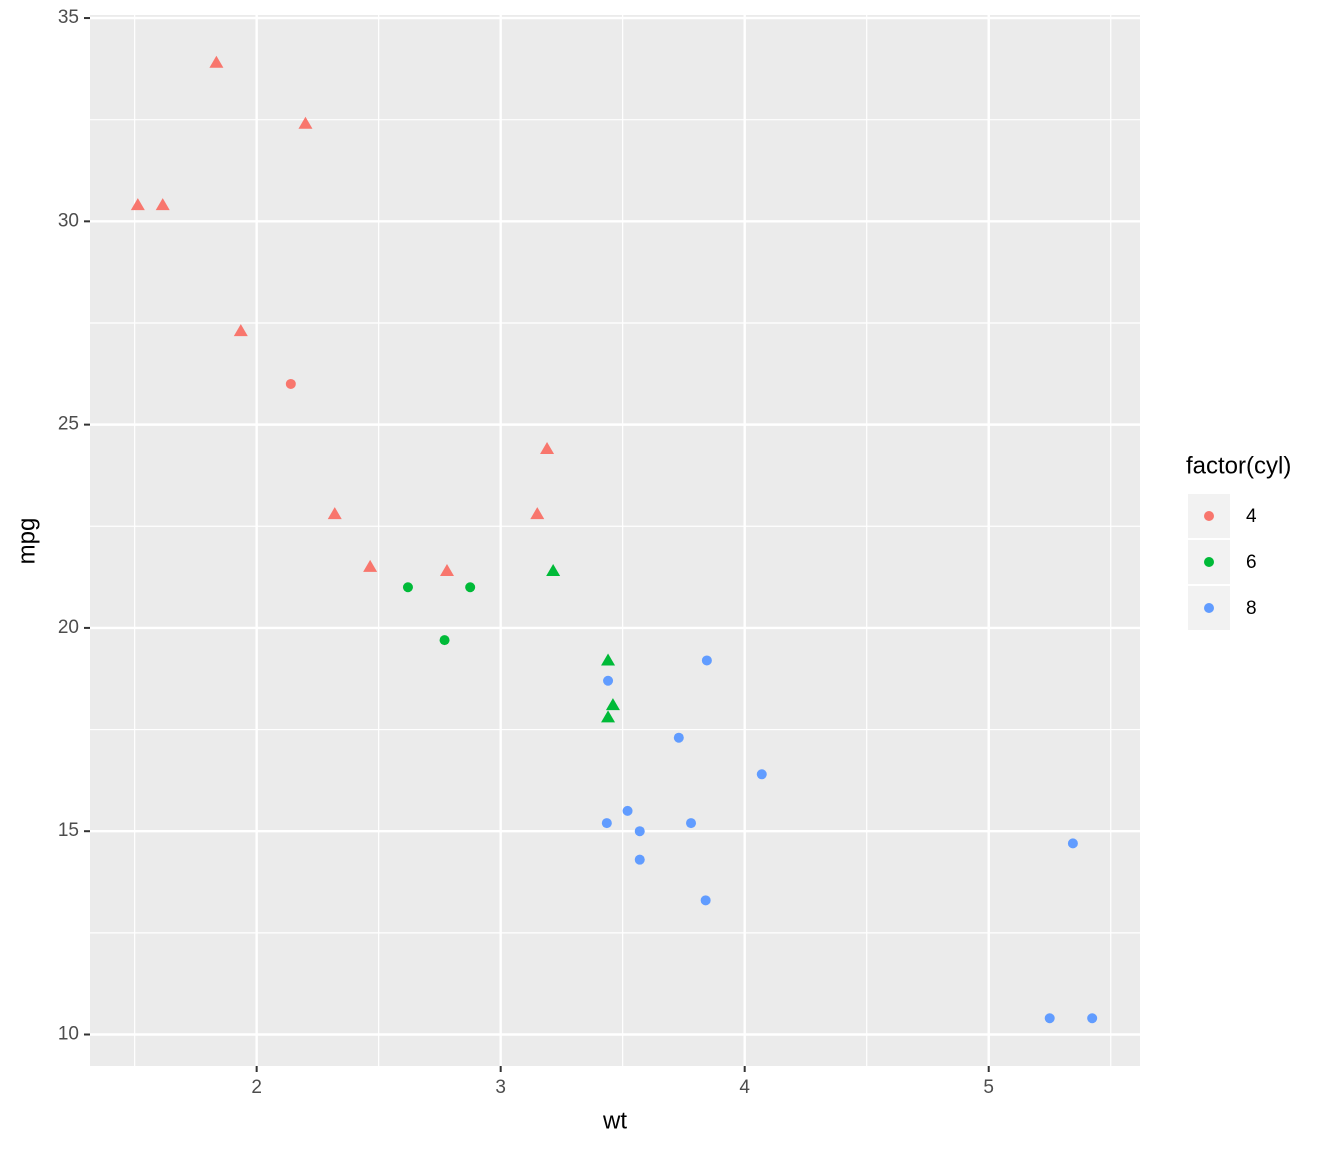  I want to click on legend-label: 6, so click(1251, 562).